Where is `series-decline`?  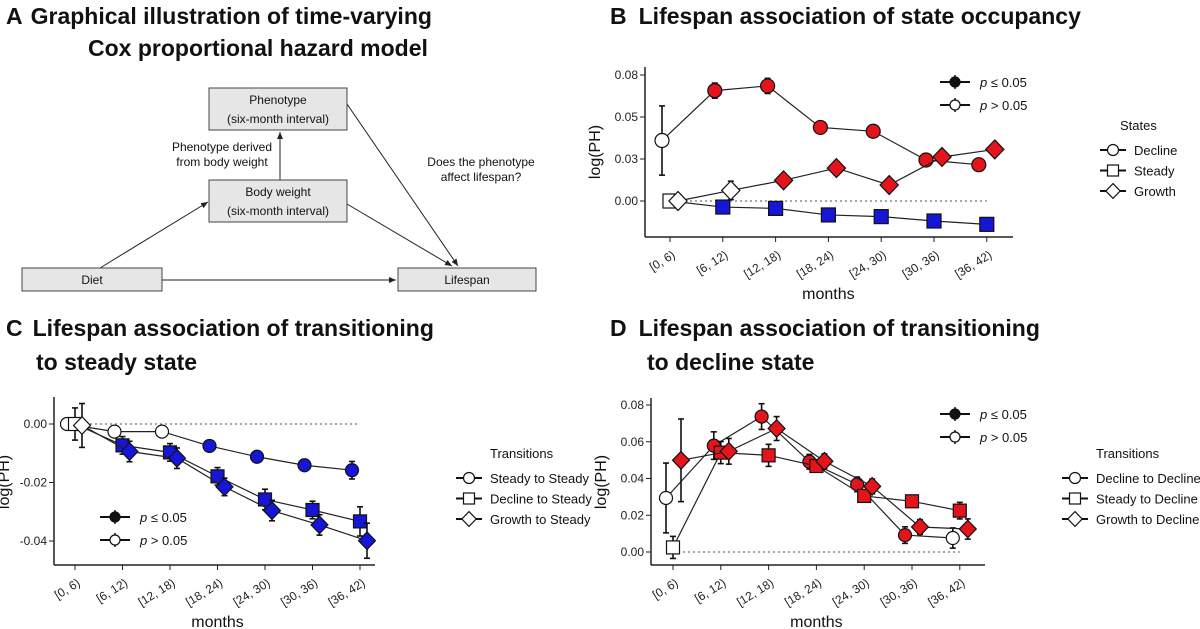 series-decline is located at coordinates (820, 126).